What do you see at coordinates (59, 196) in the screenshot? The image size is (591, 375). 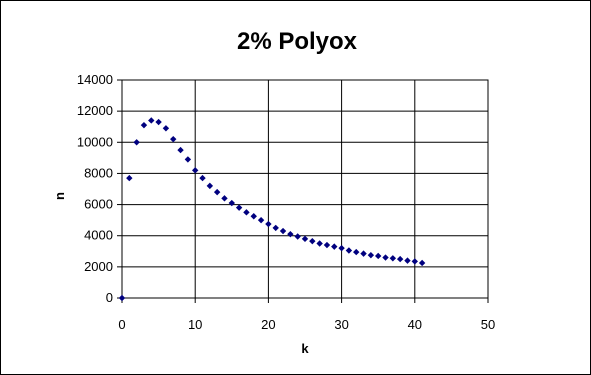 I see `y-axis-label: n` at bounding box center [59, 196].